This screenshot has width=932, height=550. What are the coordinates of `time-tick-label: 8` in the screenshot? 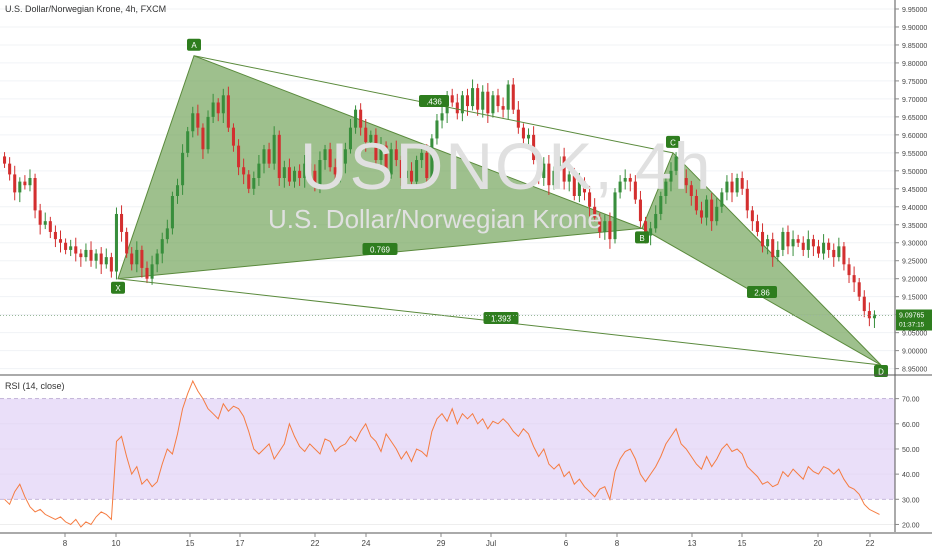 It's located at (617, 543).